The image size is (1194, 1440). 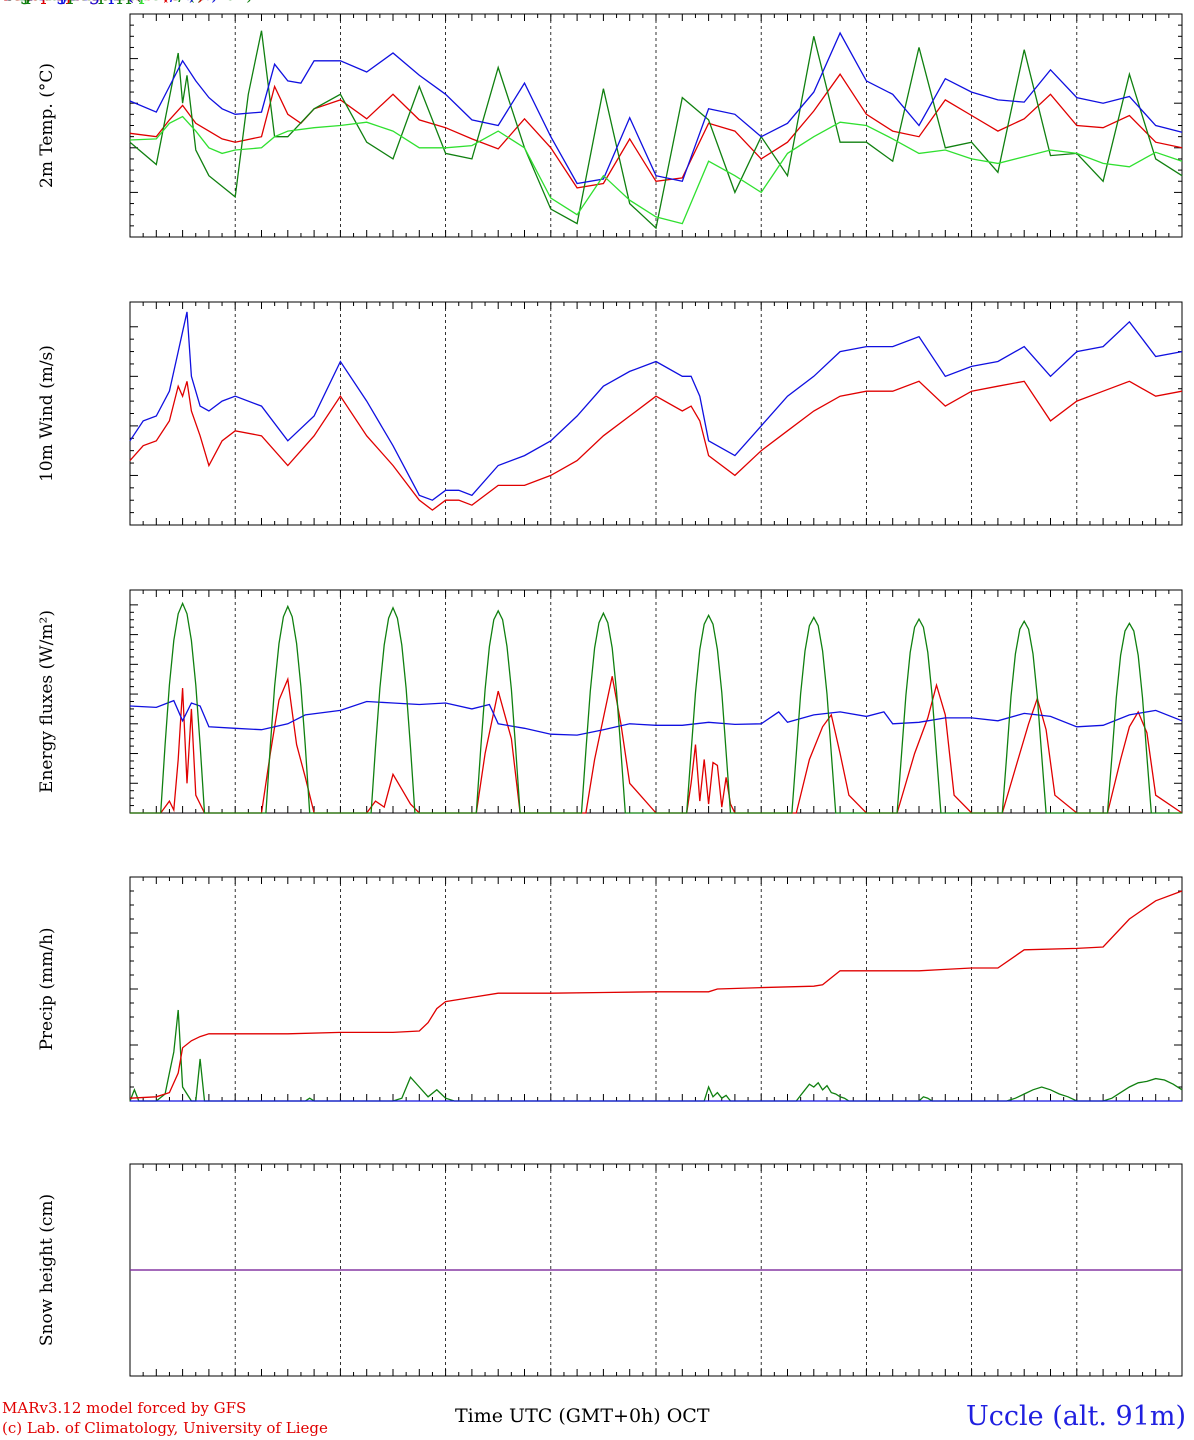 I want to click on day-abbr-bottom: Fr, so click(x=6, y=2).